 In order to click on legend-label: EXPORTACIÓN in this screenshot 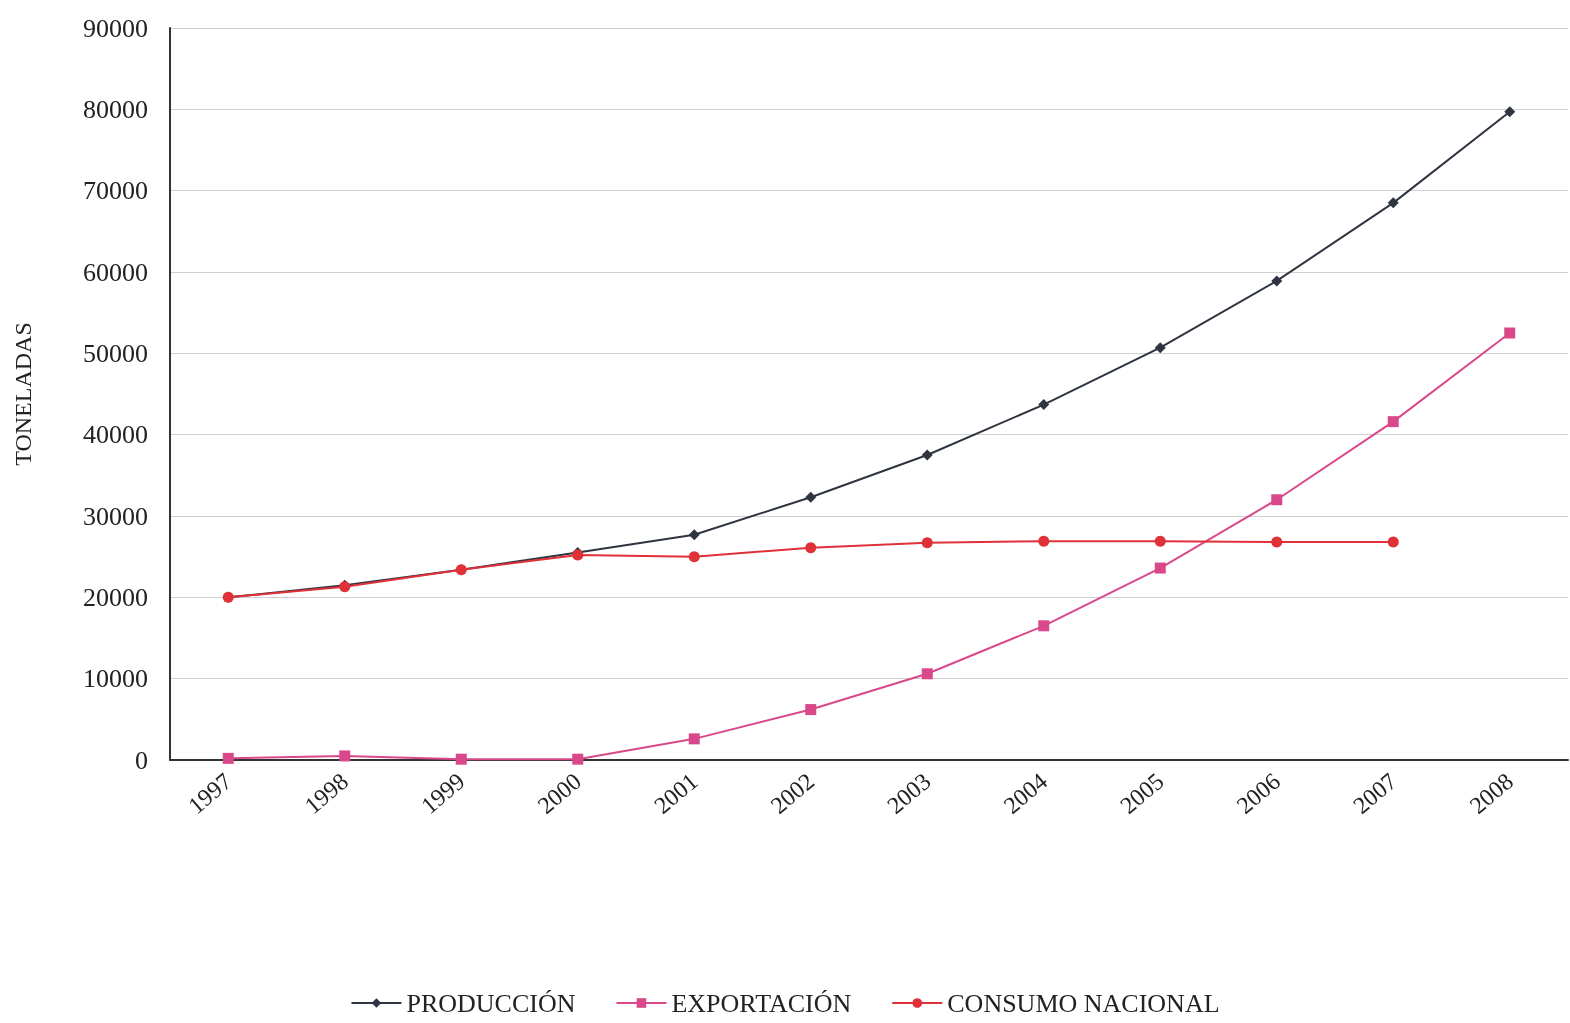, I will do `click(761, 1003)`.